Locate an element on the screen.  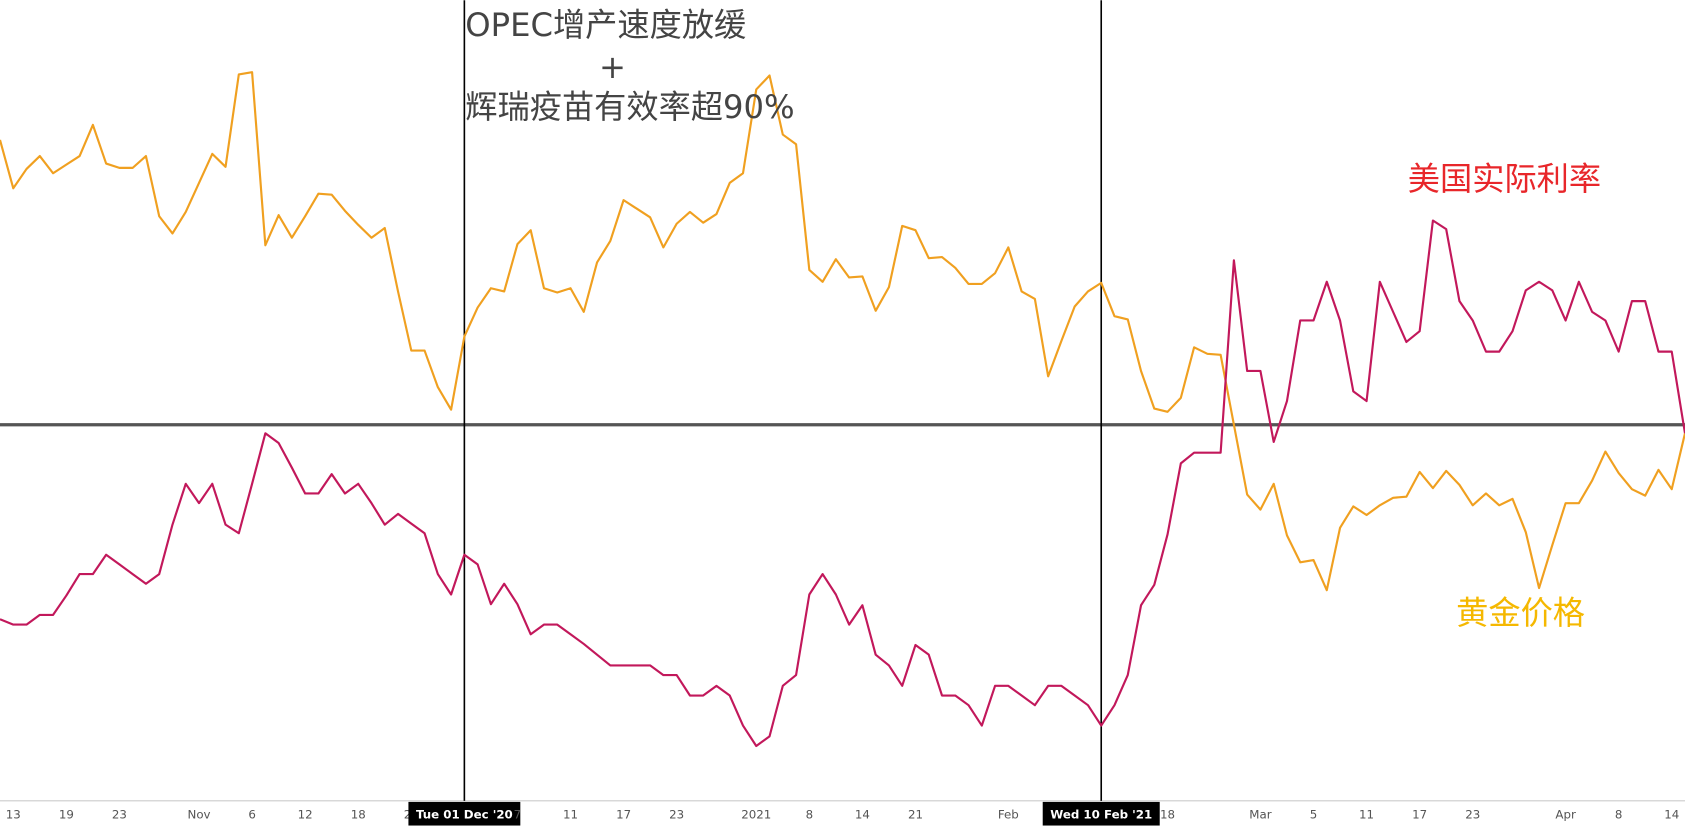
x-tick-label: 6 is located at coordinates (252, 814).